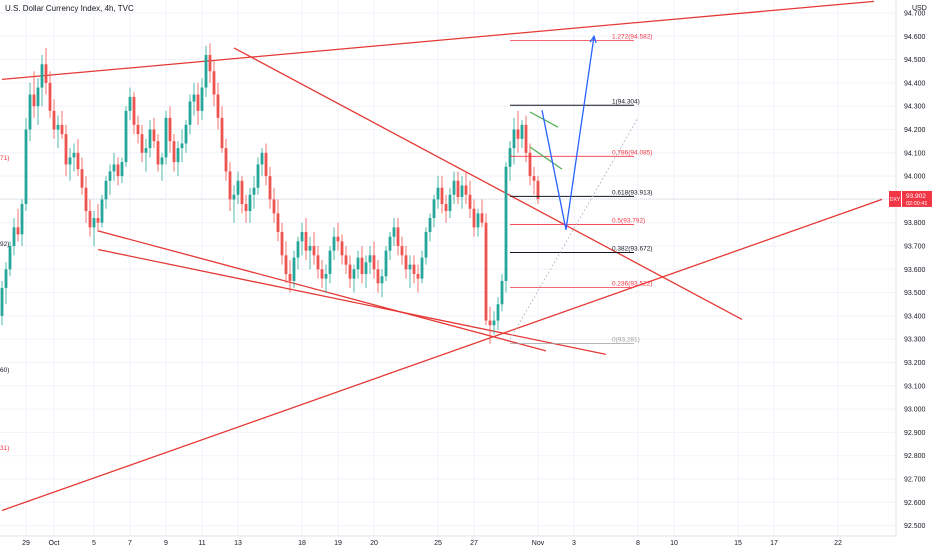 Image resolution: width=932 pixels, height=550 pixels. Describe the element at coordinates (538, 543) in the screenshot. I see `time-tick-label: Nov` at that location.